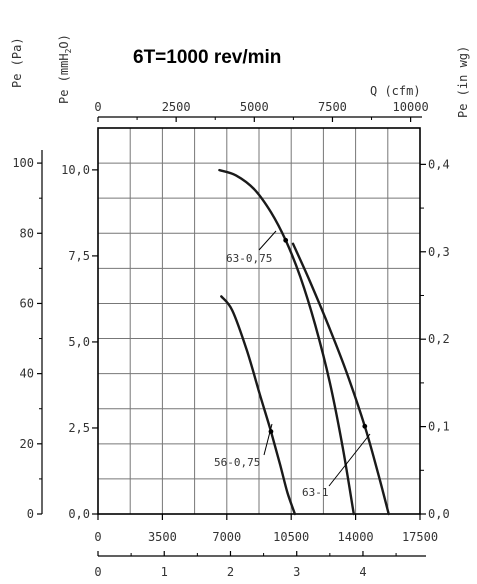  I want to click on pa-tick-label: 40, so click(27, 374).